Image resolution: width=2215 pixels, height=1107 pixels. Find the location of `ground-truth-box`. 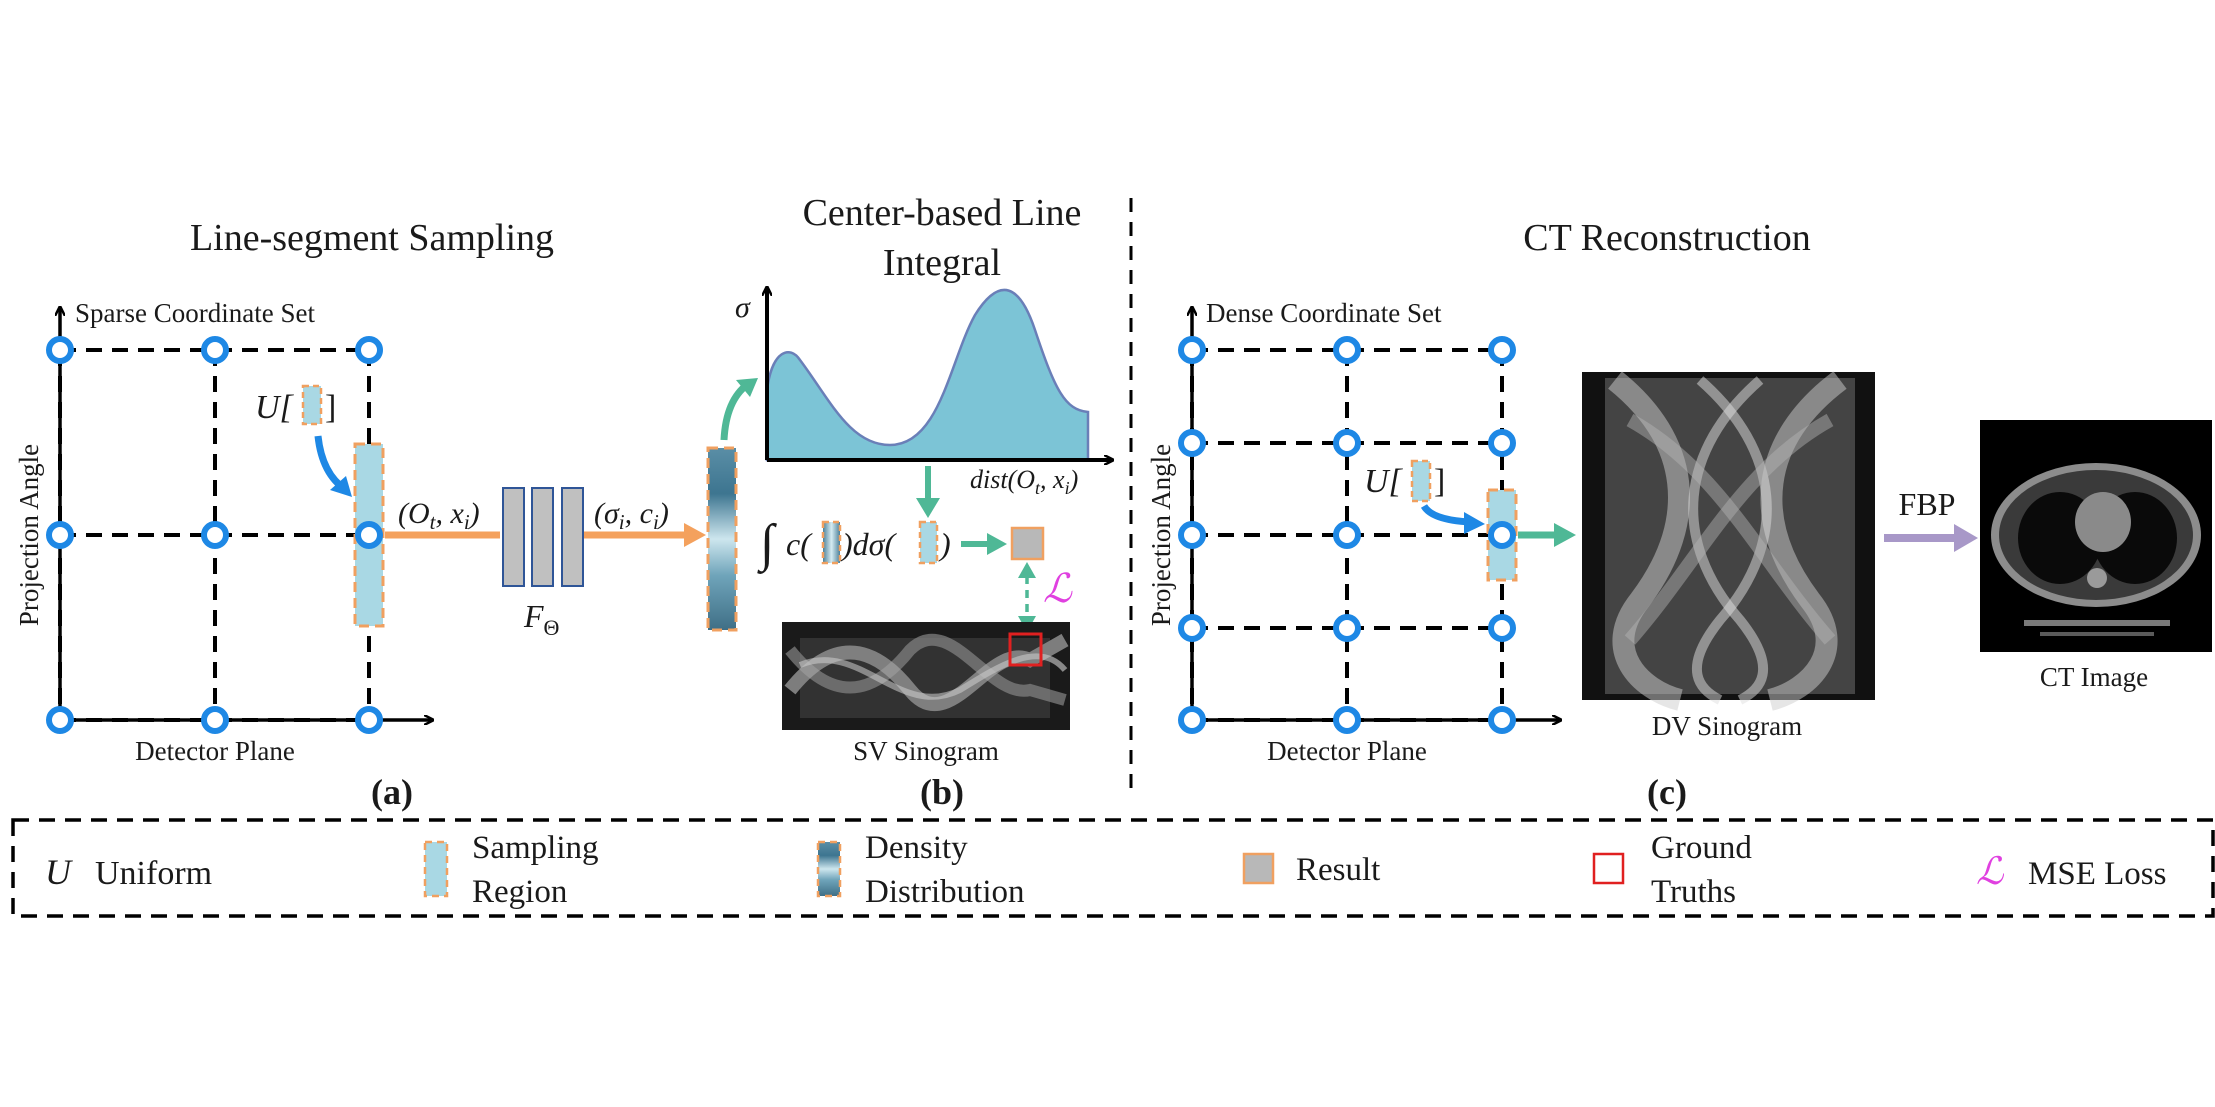

ground-truth-box is located at coordinates (1025, 649).